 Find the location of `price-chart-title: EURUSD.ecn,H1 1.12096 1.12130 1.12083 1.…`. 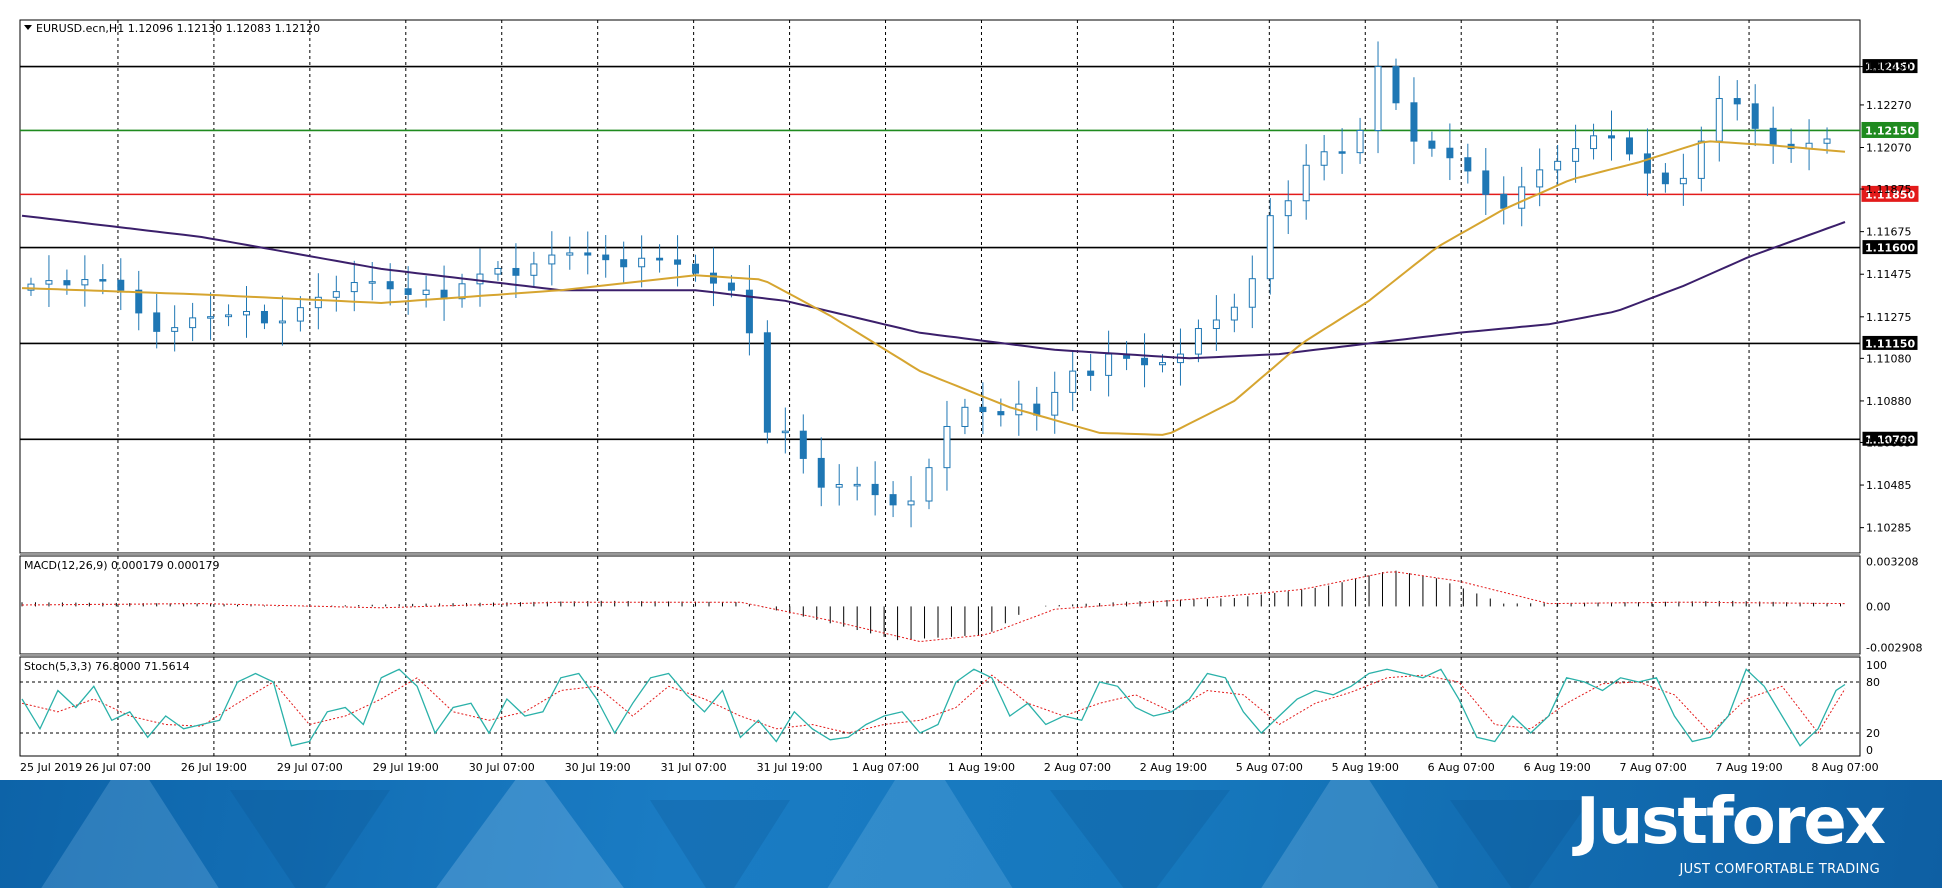

price-chart-title: EURUSD.ecn,H1 1.12096 1.12130 1.12083 1.… is located at coordinates (178, 28).